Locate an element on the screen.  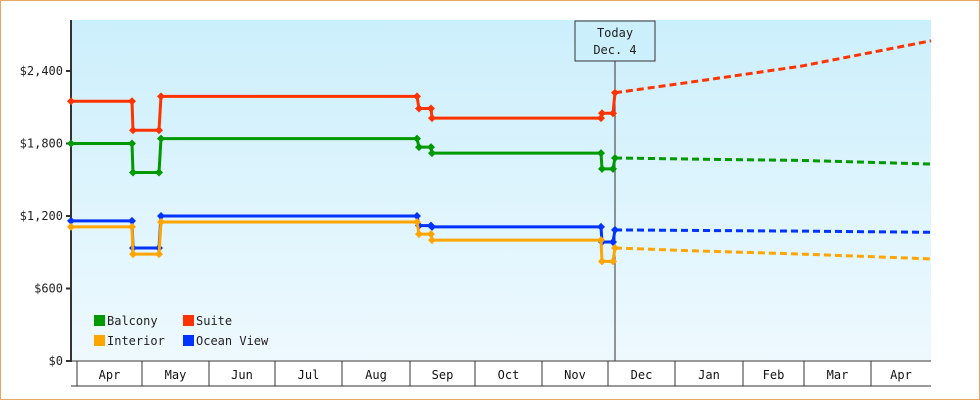
series-interior is located at coordinates (499, 242).